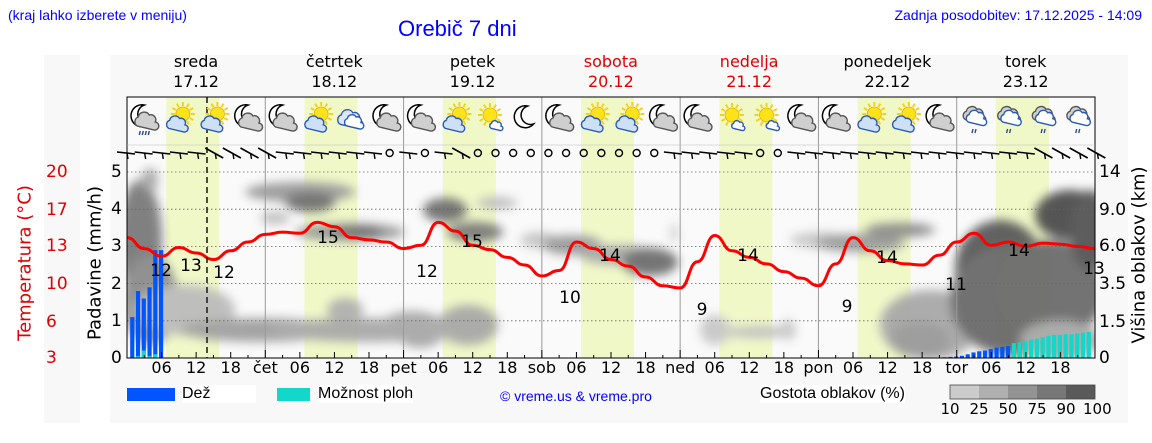 The width and height of the screenshot is (1152, 443). Describe the element at coordinates (847, 307) in the screenshot. I see `temperature-value-label: 9` at that location.